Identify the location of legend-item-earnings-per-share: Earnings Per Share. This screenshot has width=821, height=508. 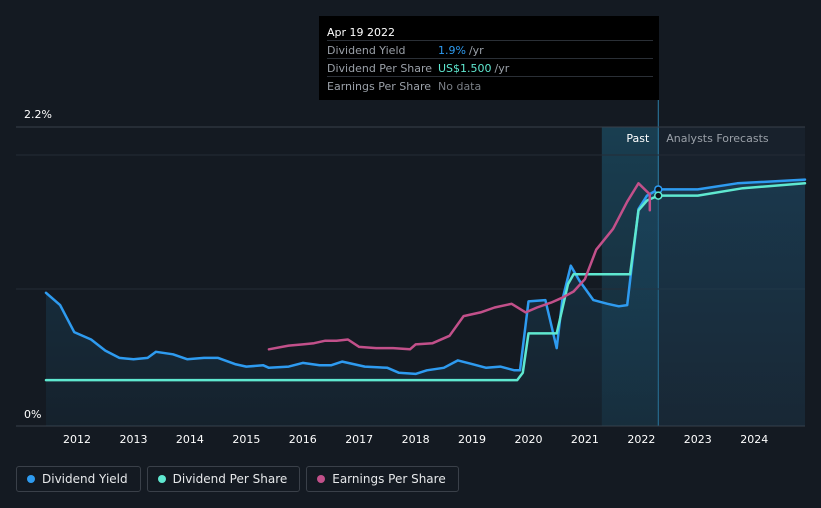
(382, 479).